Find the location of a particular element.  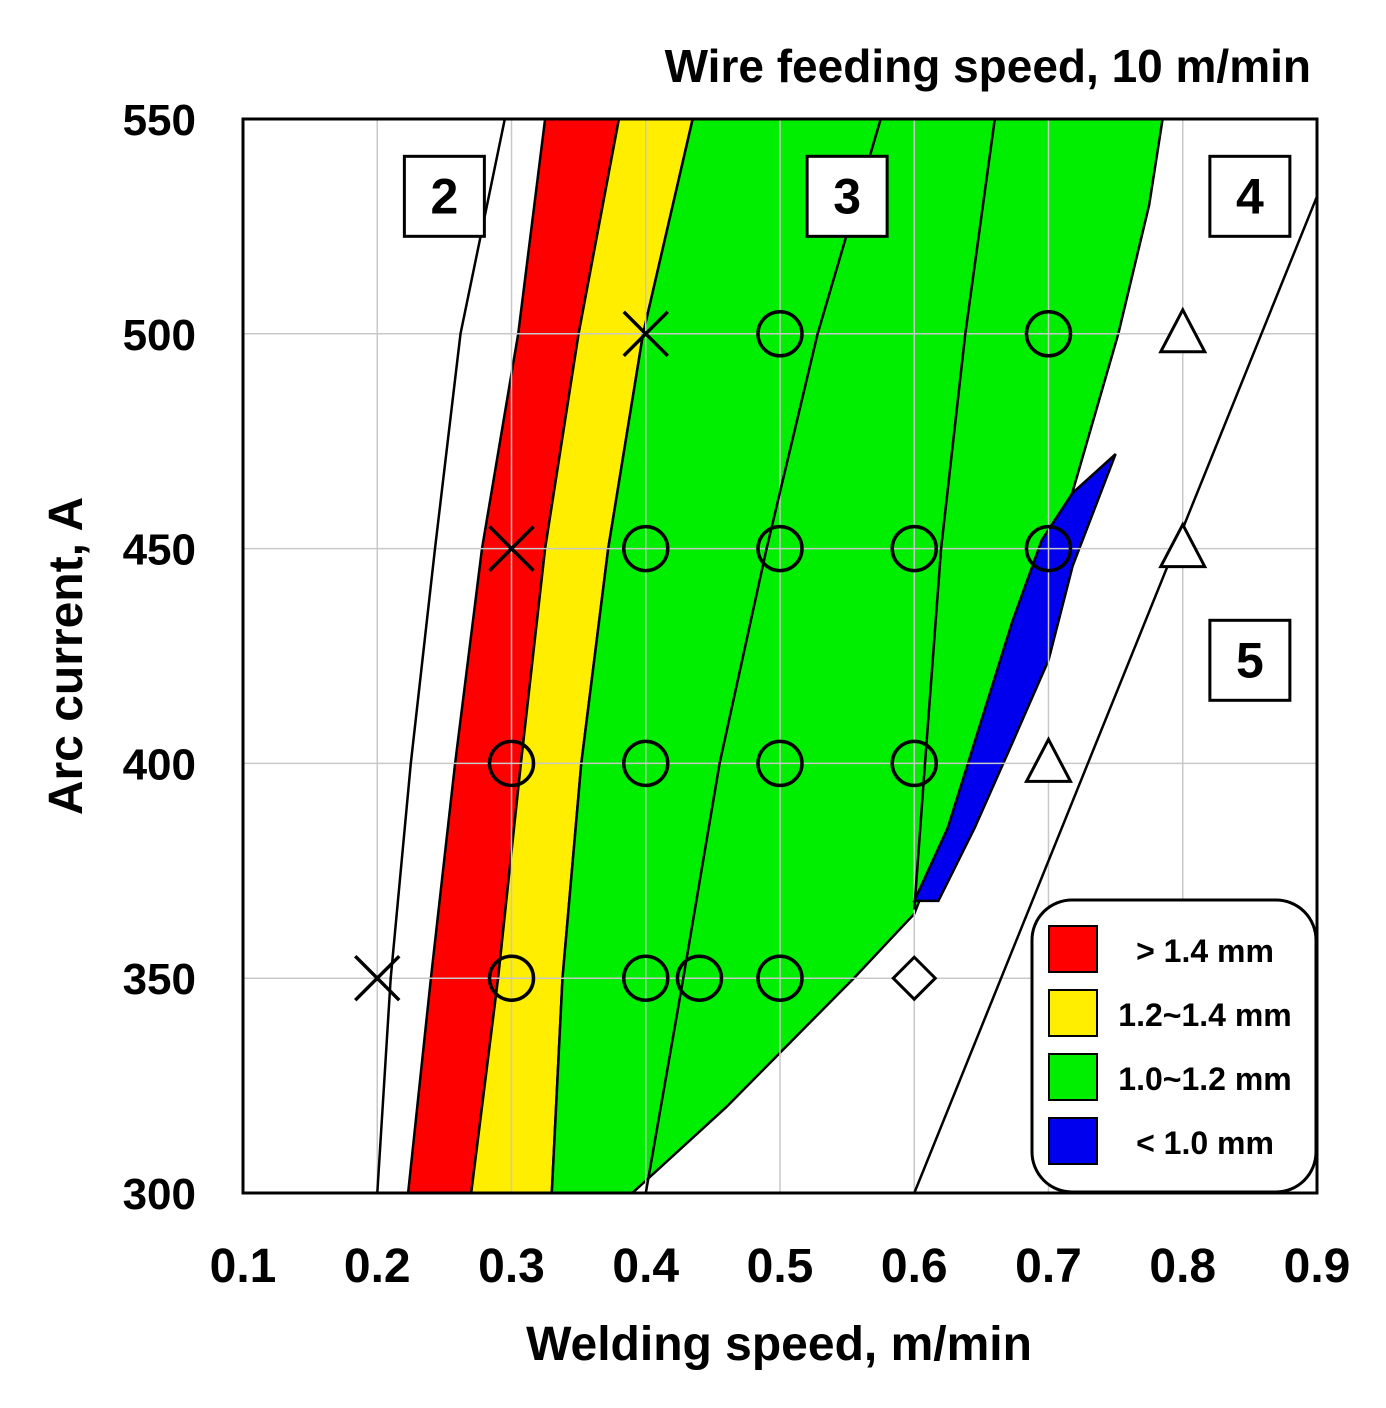

legend-label-2: 1.0~1.2 mm is located at coordinates (1204, 1079).